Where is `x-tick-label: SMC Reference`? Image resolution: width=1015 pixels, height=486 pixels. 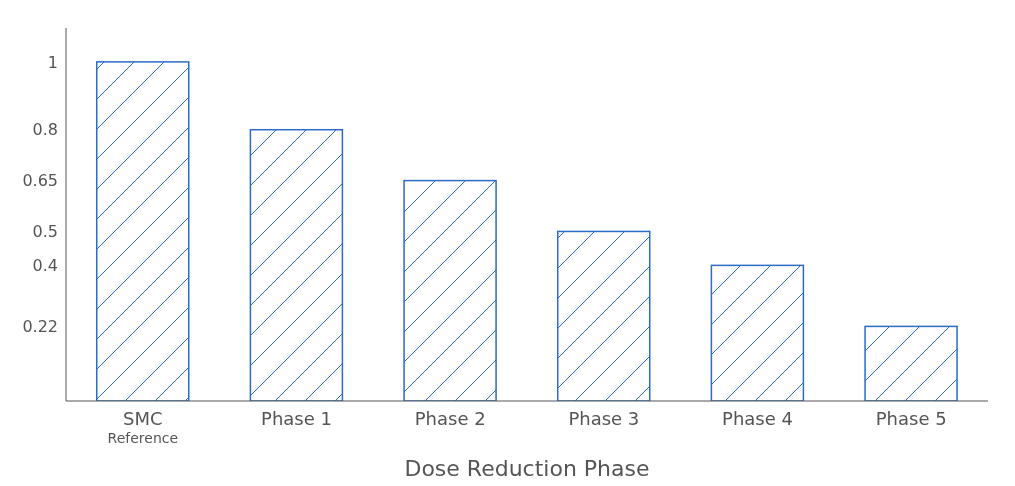
x-tick-label: SMC Reference is located at coordinates (143, 427).